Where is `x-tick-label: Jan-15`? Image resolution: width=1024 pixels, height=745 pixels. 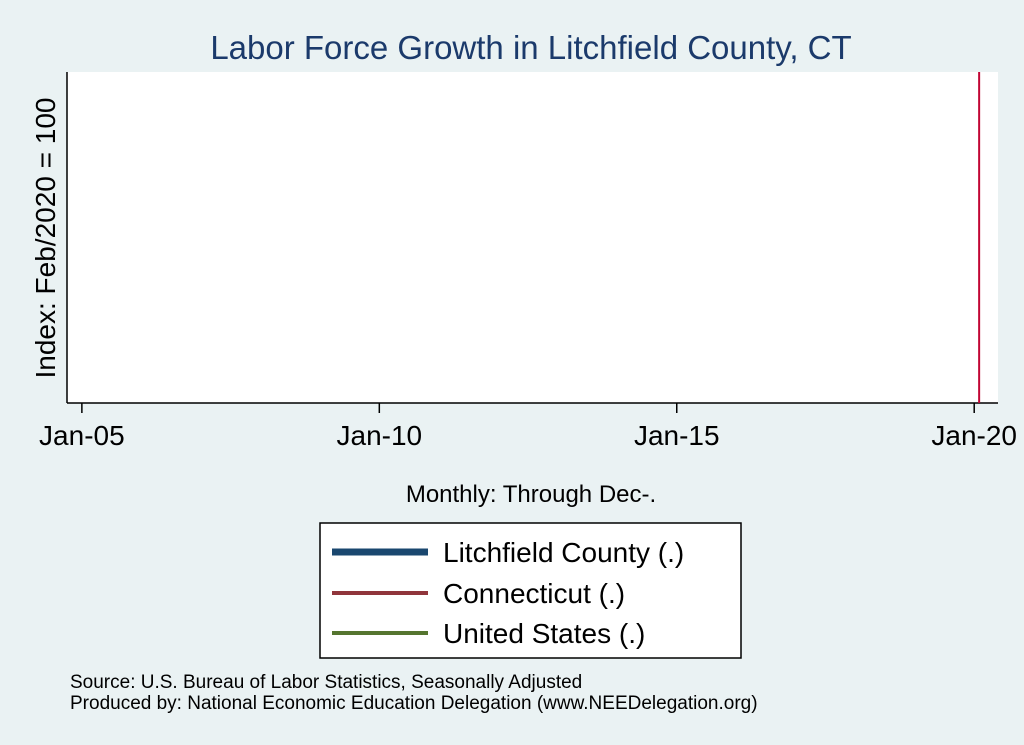 x-tick-label: Jan-15 is located at coordinates (677, 435).